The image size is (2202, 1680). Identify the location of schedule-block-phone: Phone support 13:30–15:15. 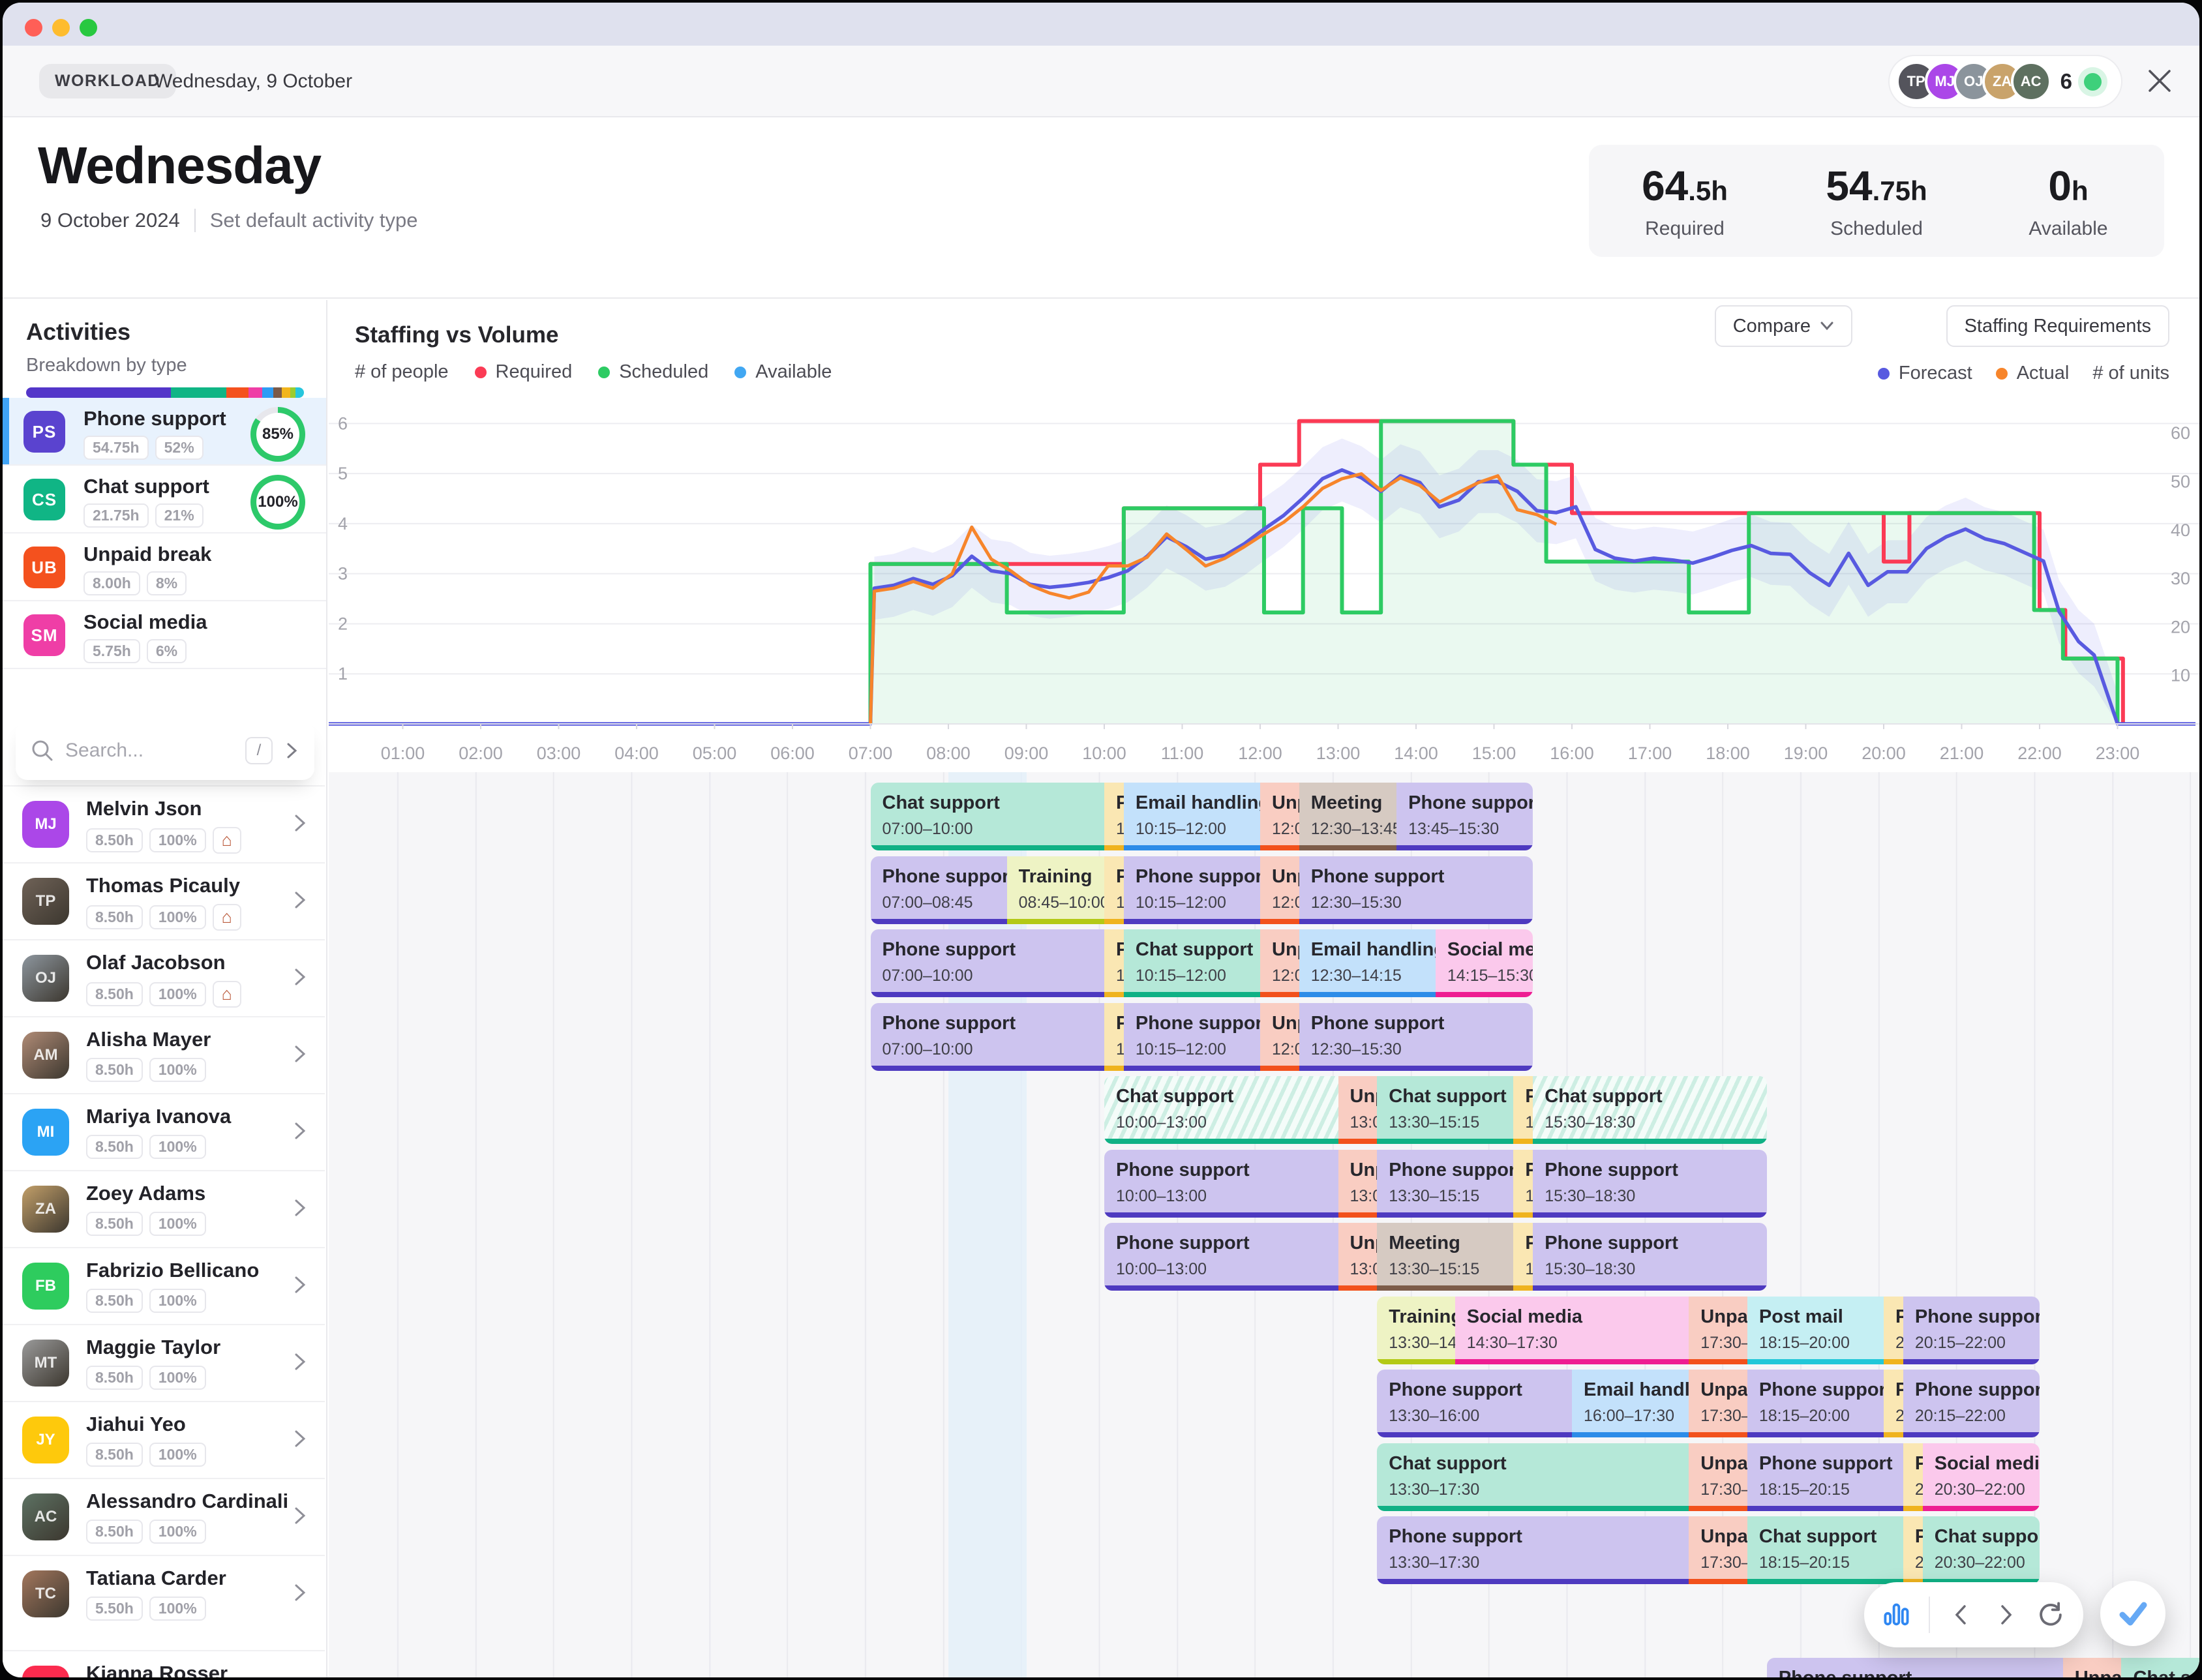
(1445, 1183).